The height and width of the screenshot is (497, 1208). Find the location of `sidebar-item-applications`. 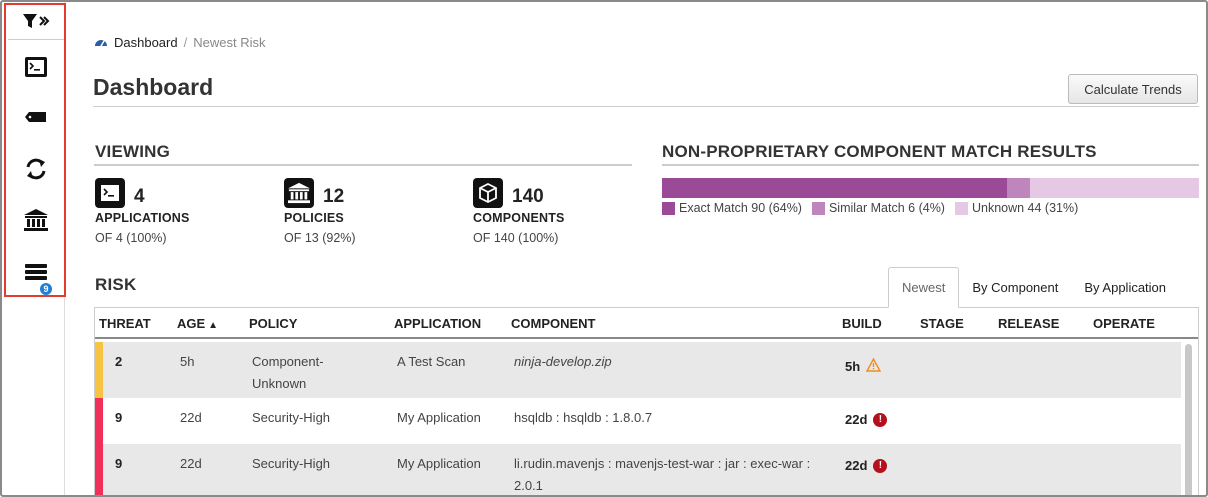

sidebar-item-applications is located at coordinates (36, 69).